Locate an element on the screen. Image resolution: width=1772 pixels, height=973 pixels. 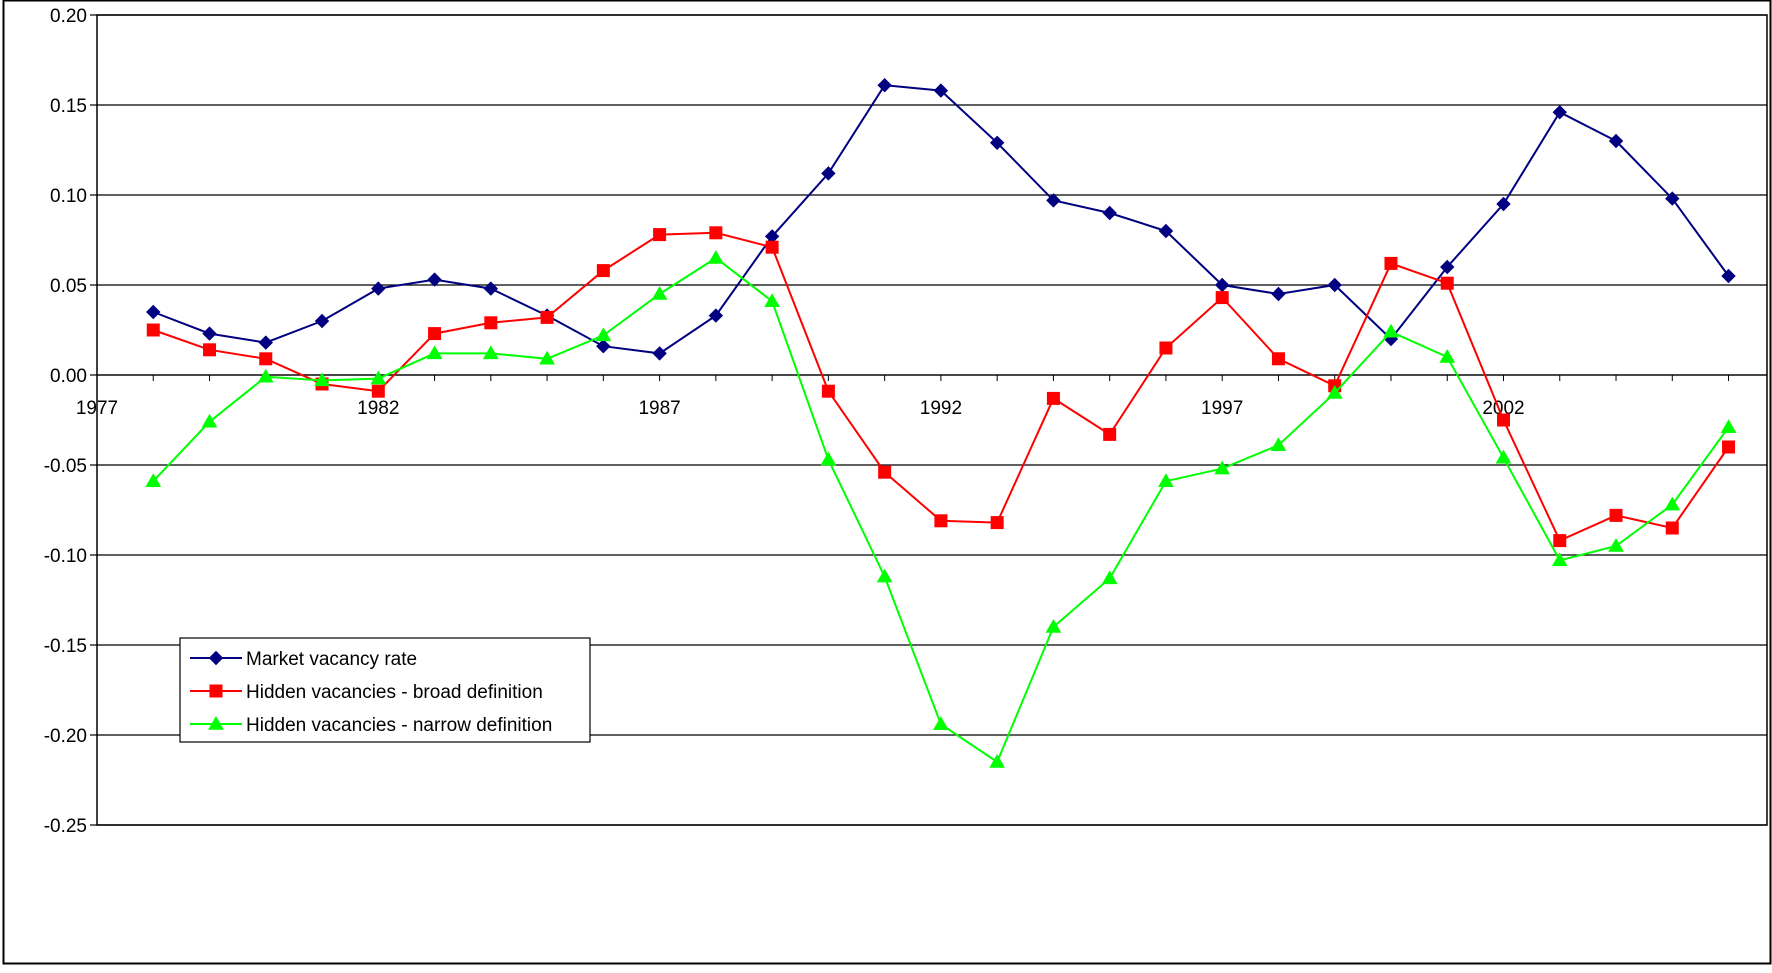
y-tick-label: -0.10 is located at coordinates (65, 556).